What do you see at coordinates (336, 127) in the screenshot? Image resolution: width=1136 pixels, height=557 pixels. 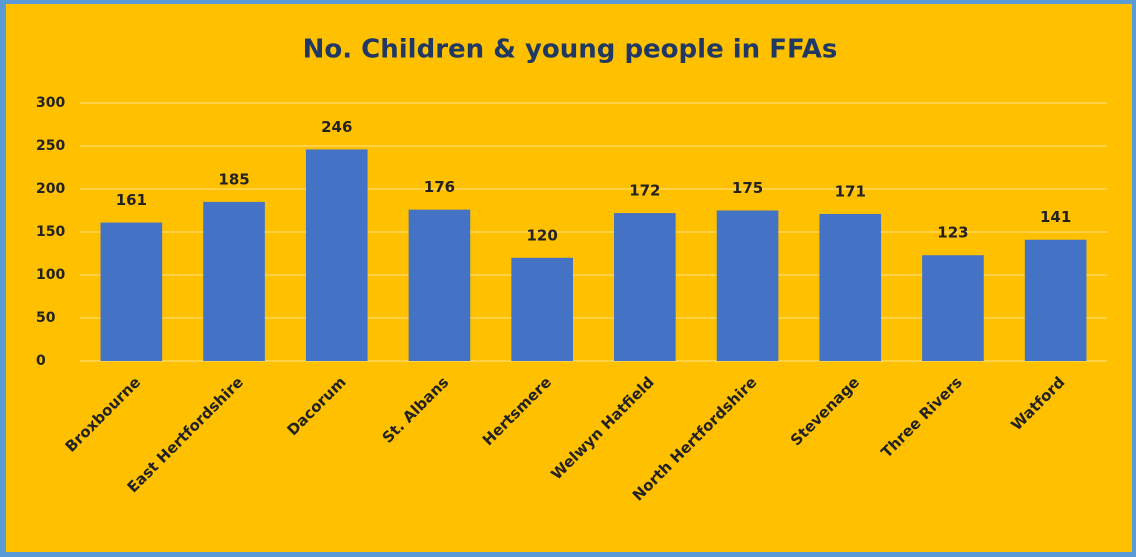 I see `data-label: 246` at bounding box center [336, 127].